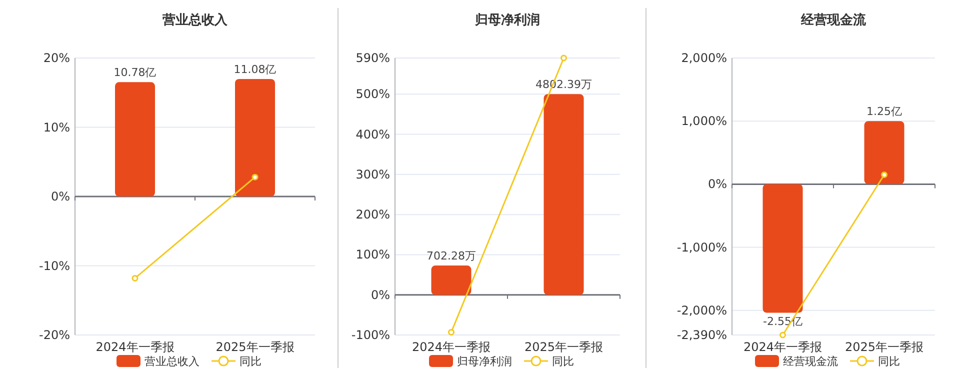  Describe the element at coordinates (54, 335) in the screenshot. I see `y-tick-label: -20%` at that location.